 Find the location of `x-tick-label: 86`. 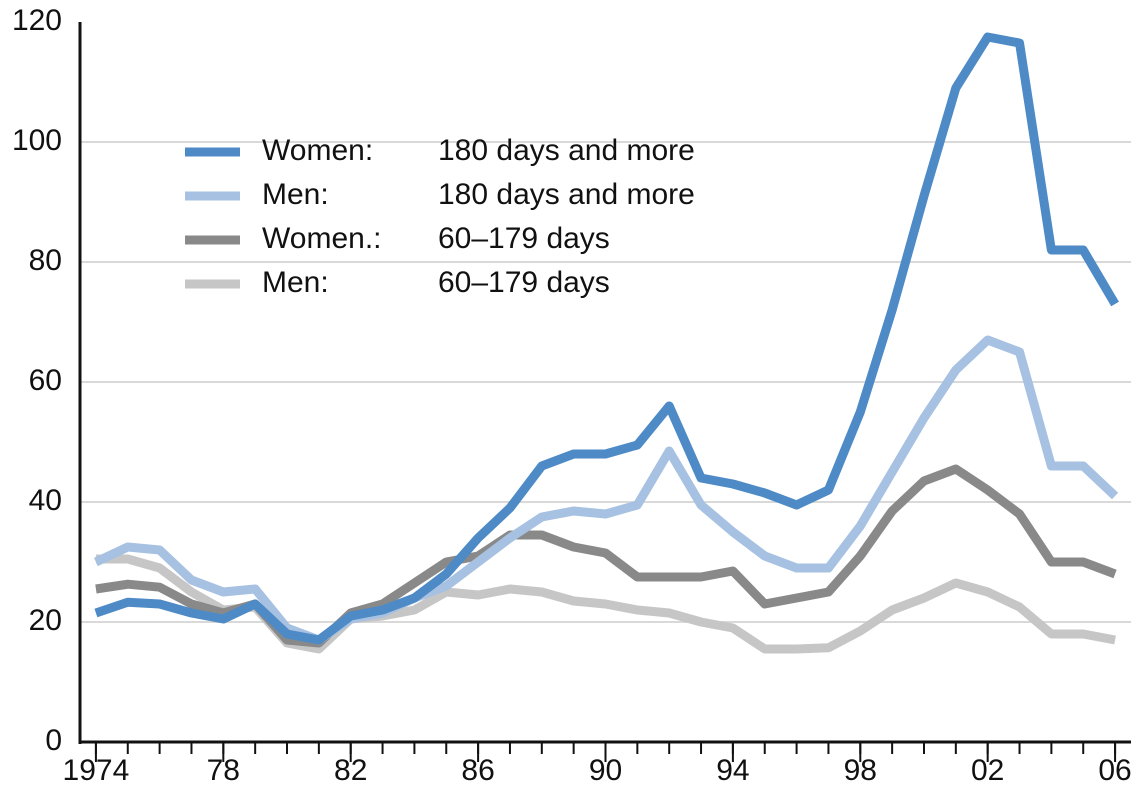

x-tick-label: 86 is located at coordinates (477, 770).